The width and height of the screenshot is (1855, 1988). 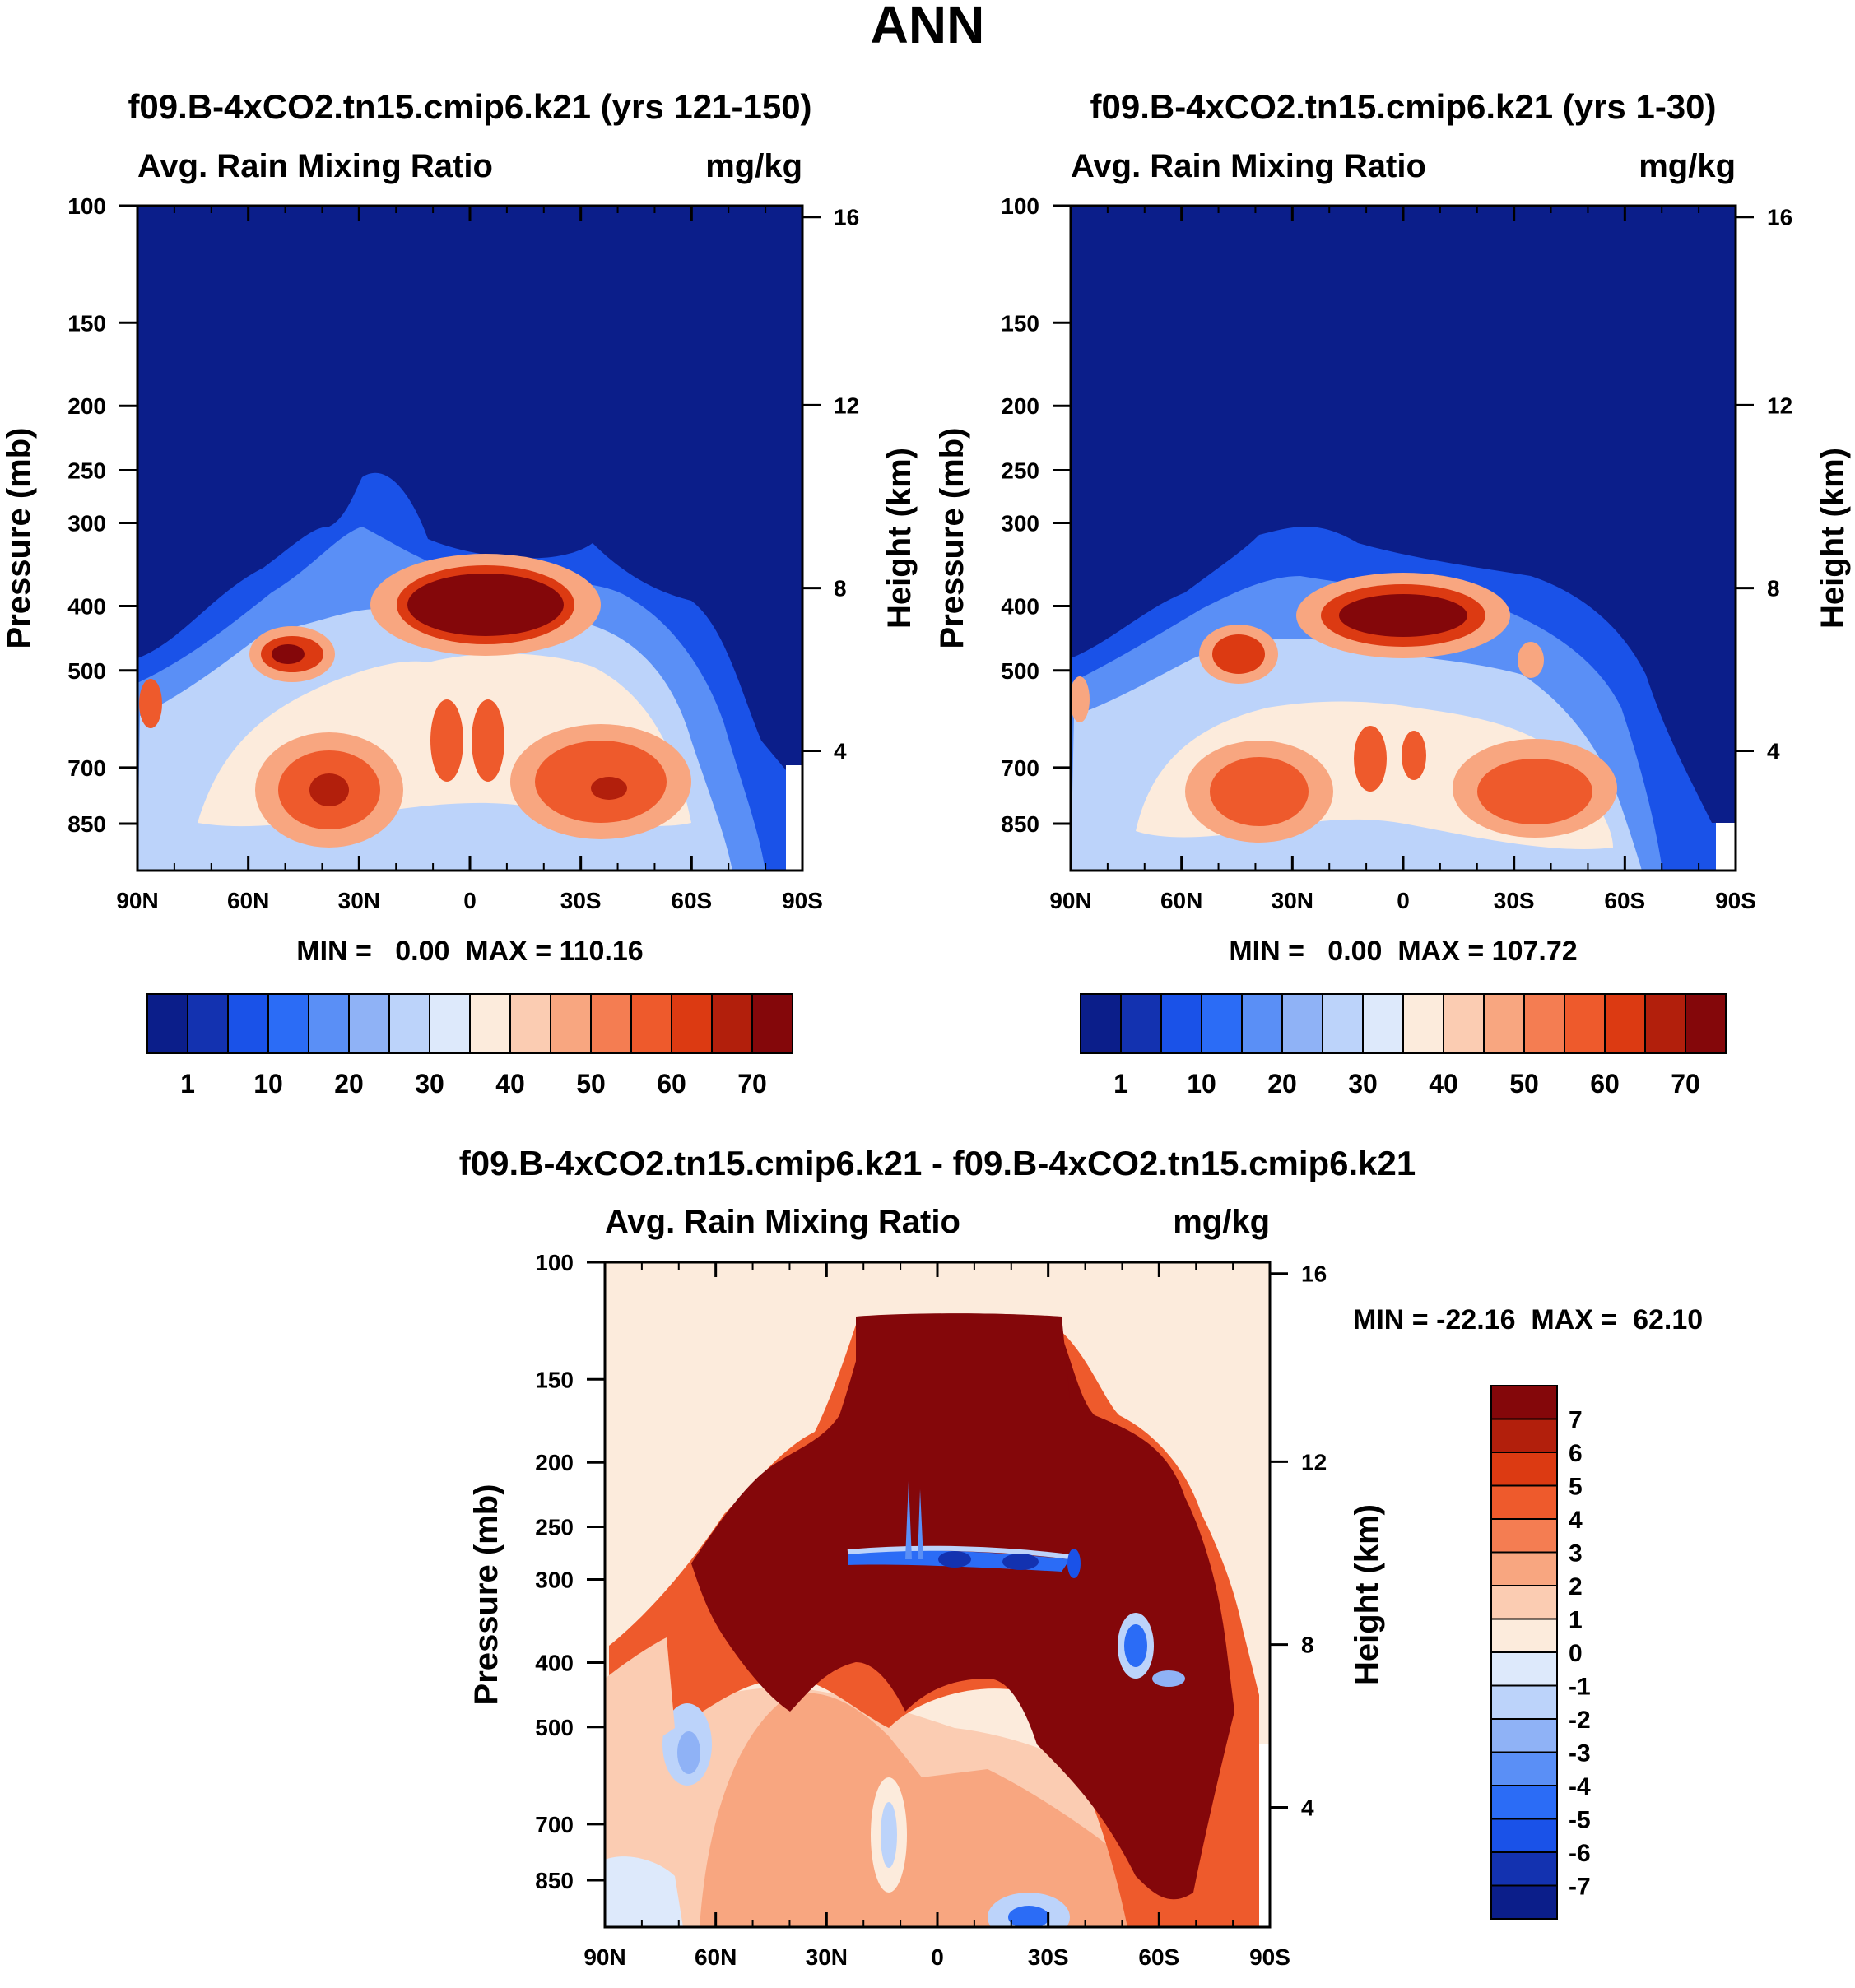 What do you see at coordinates (581, 900) in the screenshot?
I see `panel-1-x-tick-label: 30S` at bounding box center [581, 900].